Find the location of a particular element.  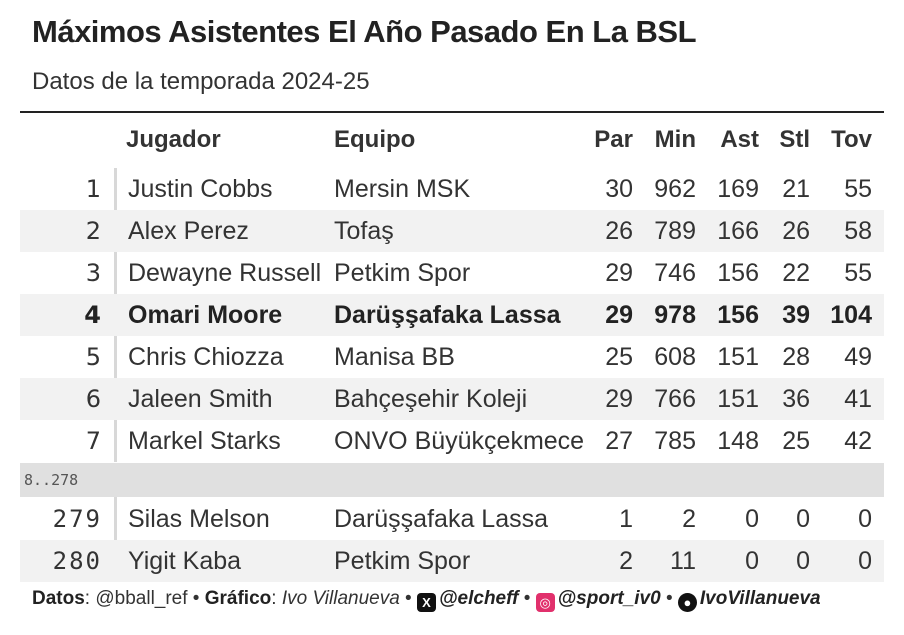

cell-ast: 169 is located at coordinates (738, 189).